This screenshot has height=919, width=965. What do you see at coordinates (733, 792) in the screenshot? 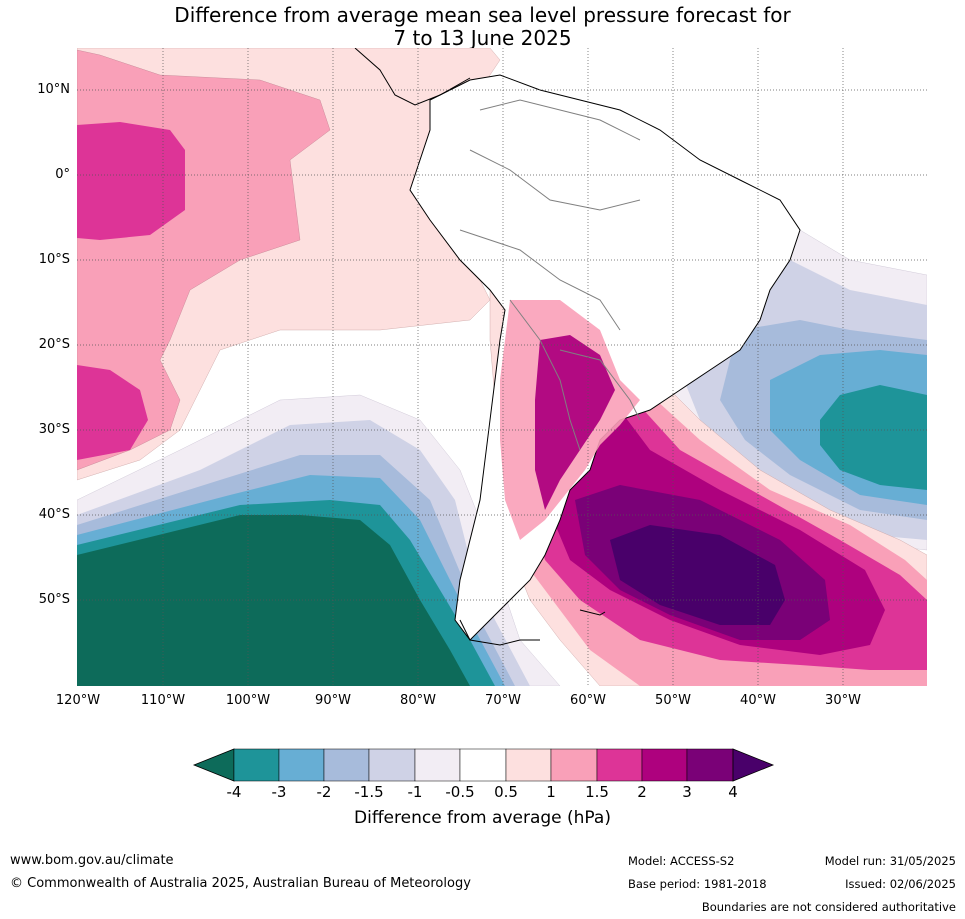
I see `colorbar-tick: 4` at bounding box center [733, 792].